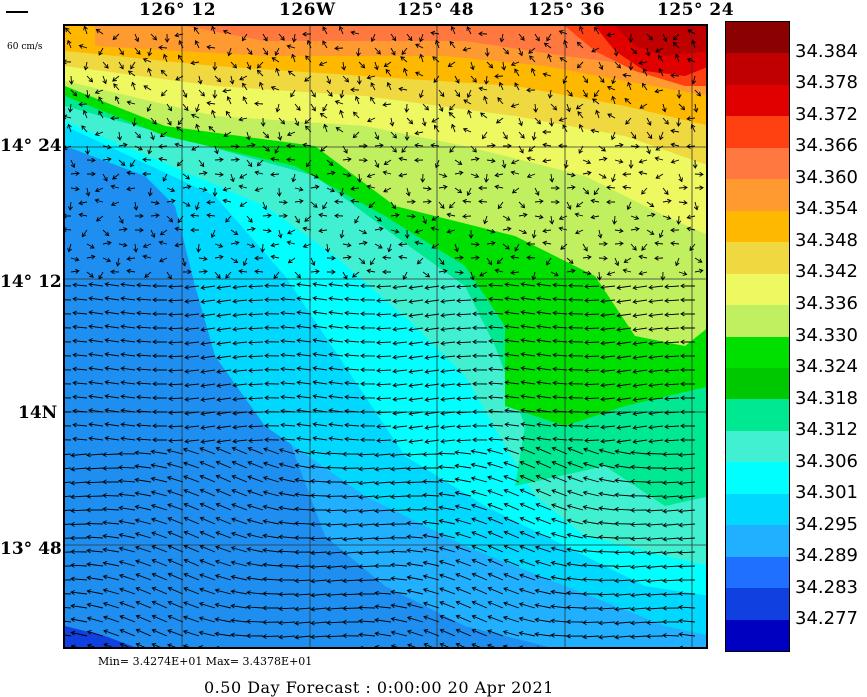 Image resolution: width=867 pixels, height=697 pixels. What do you see at coordinates (31, 146) in the screenshot?
I see `lat-label-1: 14° 24` at bounding box center [31, 146].